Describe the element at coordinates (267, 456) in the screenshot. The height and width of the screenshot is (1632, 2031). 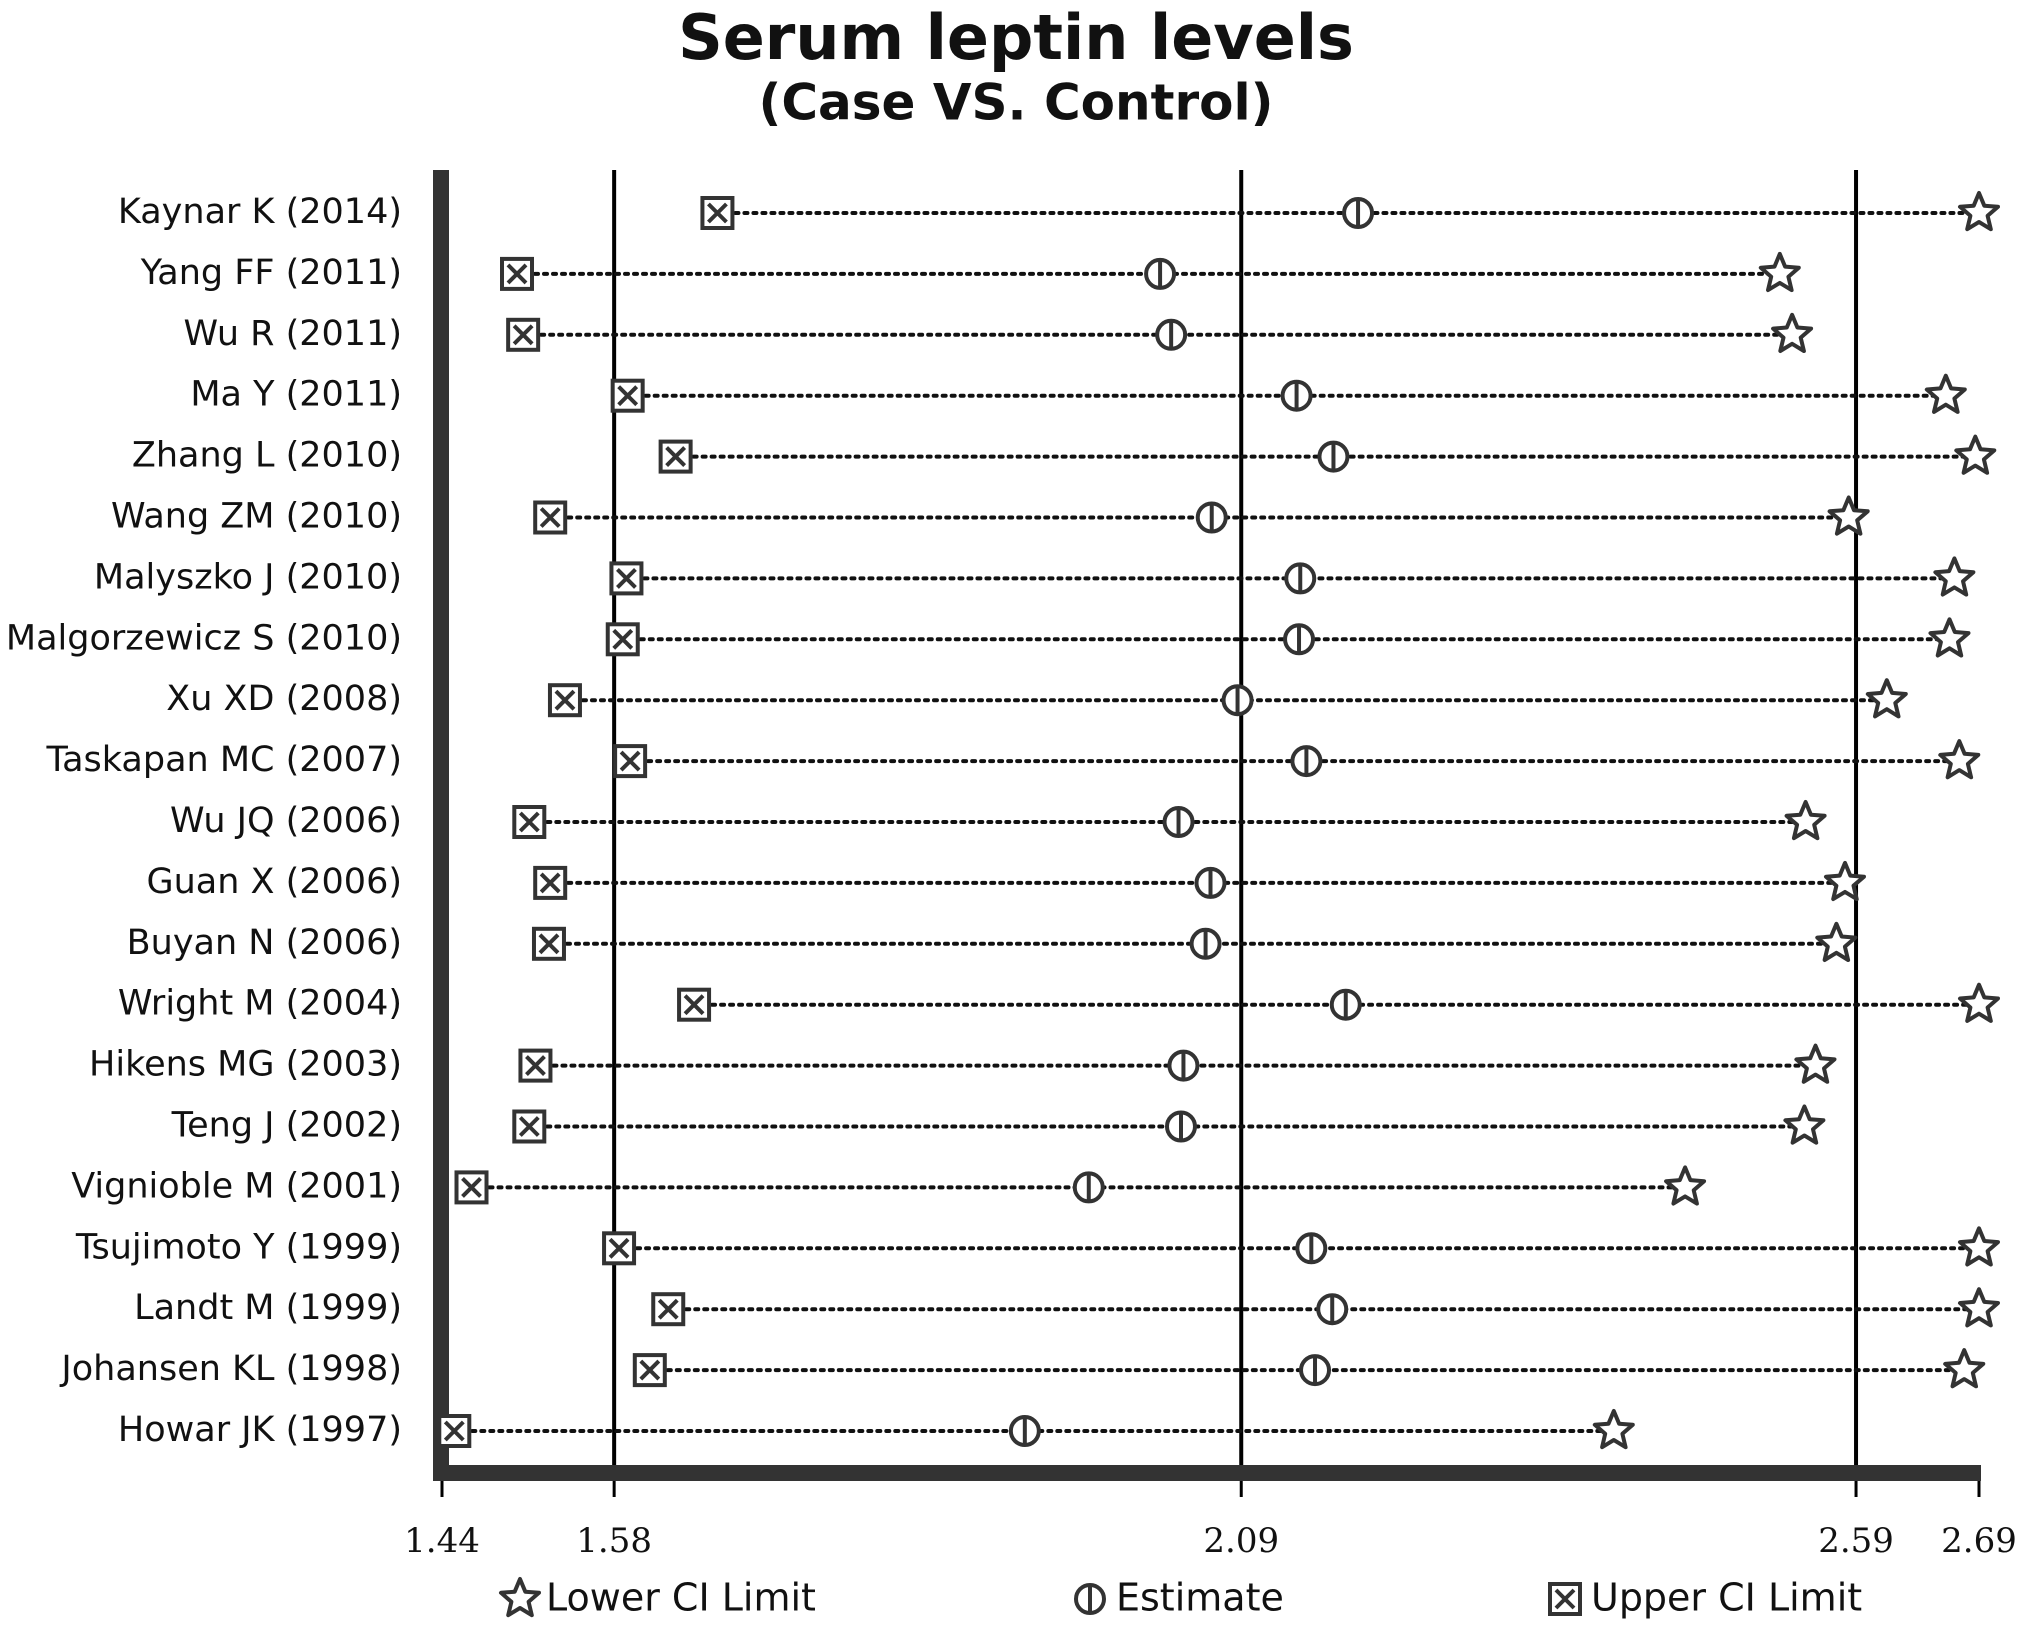
I see `y-tick-label: Zhang L (2010)` at that location.